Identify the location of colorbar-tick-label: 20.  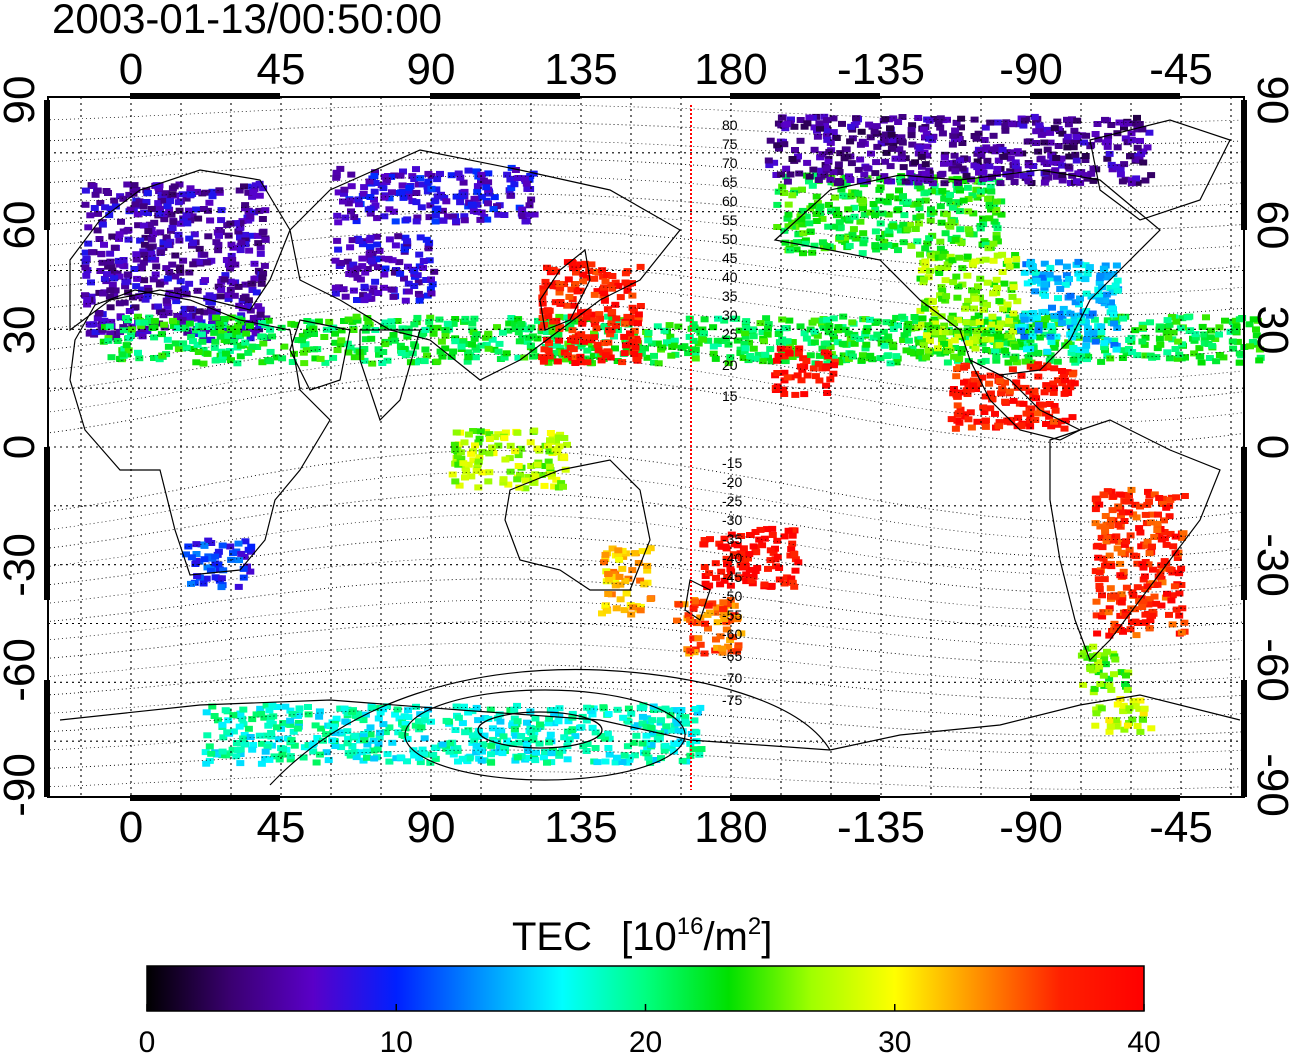
(645, 1041).